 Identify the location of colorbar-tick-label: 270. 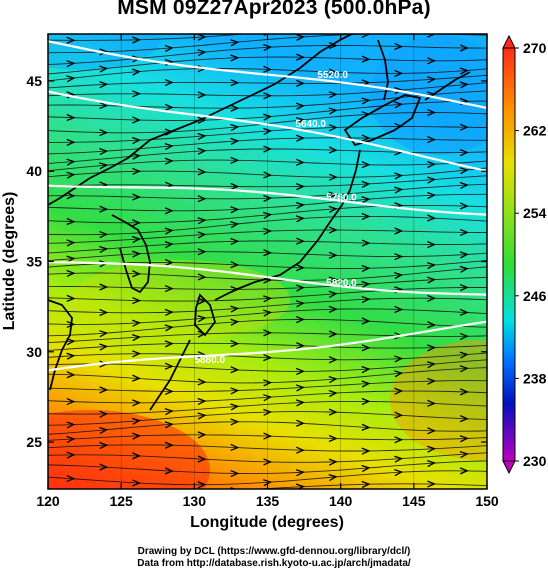
(535, 48).